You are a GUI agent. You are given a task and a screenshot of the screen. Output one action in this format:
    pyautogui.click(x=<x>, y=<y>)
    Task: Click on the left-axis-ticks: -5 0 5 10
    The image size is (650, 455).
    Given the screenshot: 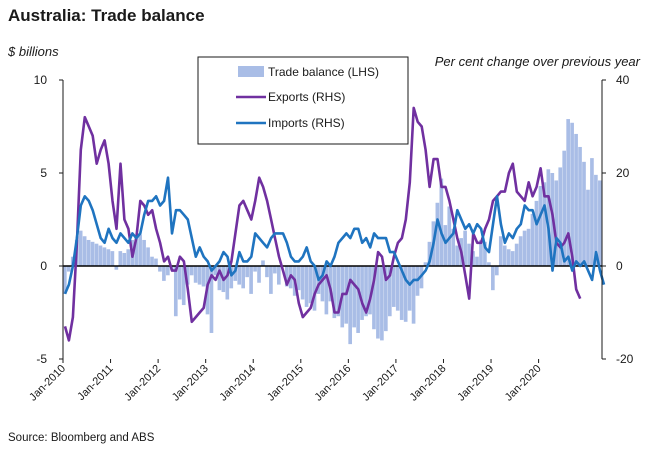 What is the action you would take?
    pyautogui.click(x=48, y=219)
    